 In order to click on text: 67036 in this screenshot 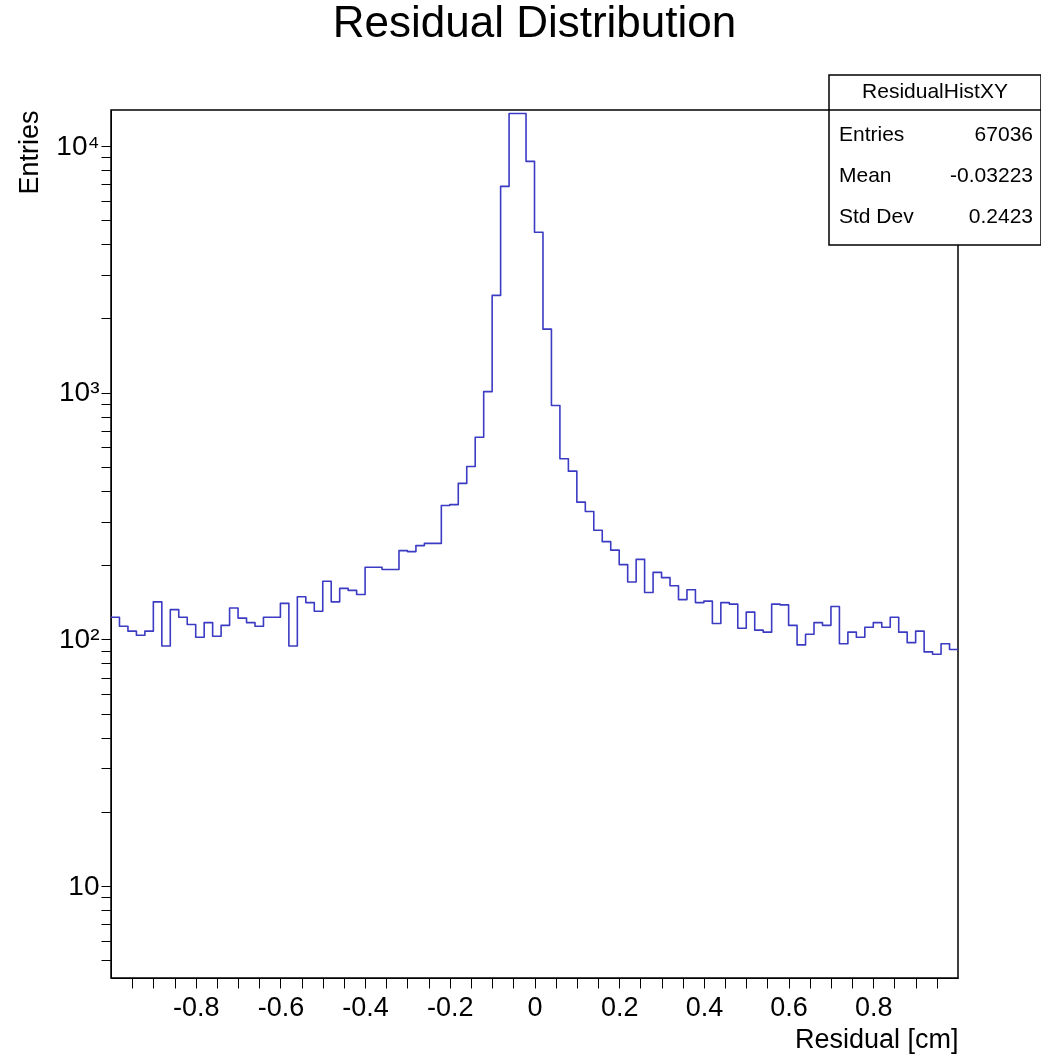, I will do `click(1003, 133)`.